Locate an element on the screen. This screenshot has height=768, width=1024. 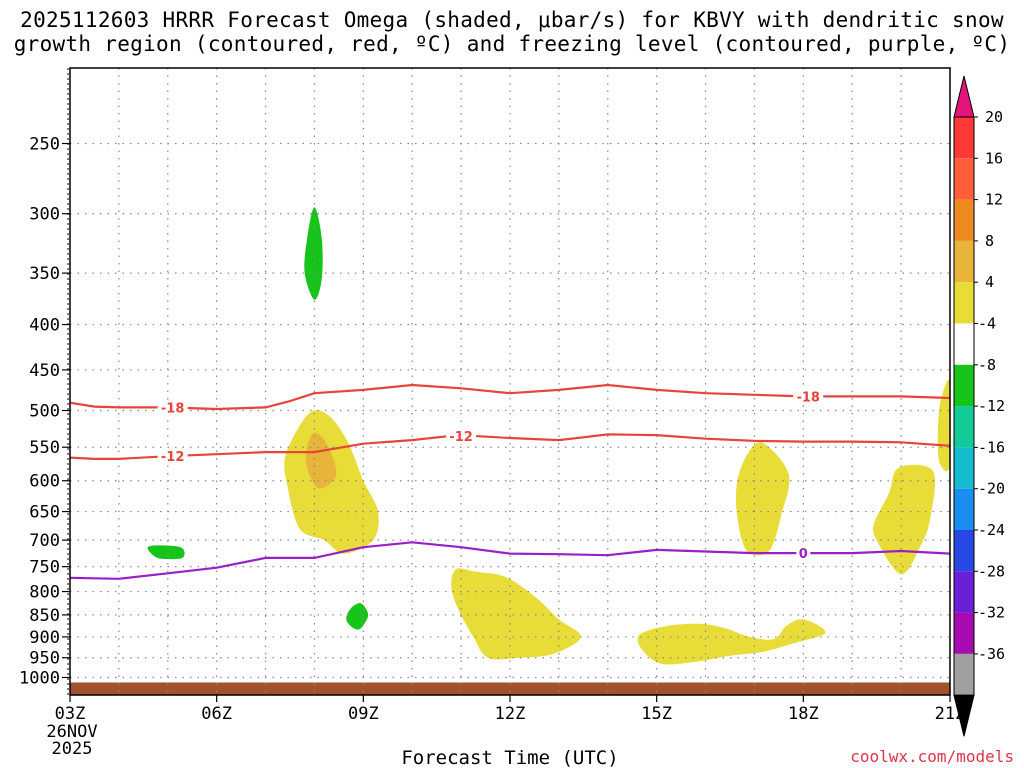
y-tick-label: 450 is located at coordinates (44, 371).